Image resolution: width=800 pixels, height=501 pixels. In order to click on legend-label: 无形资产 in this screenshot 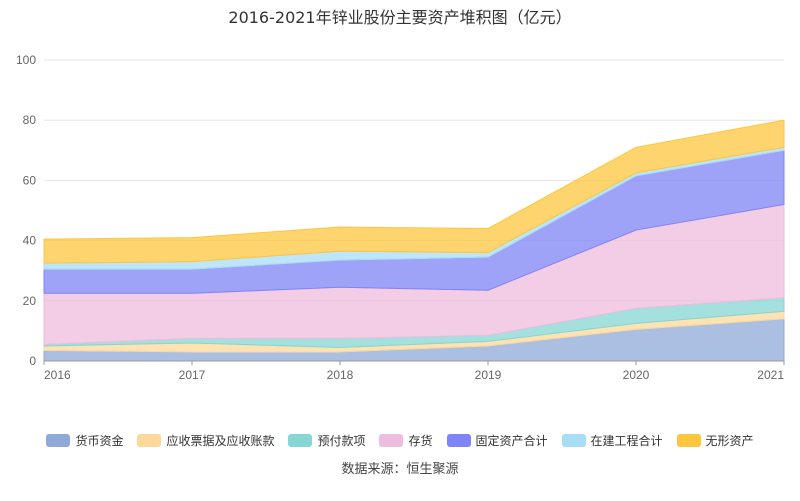, I will do `click(729, 441)`.